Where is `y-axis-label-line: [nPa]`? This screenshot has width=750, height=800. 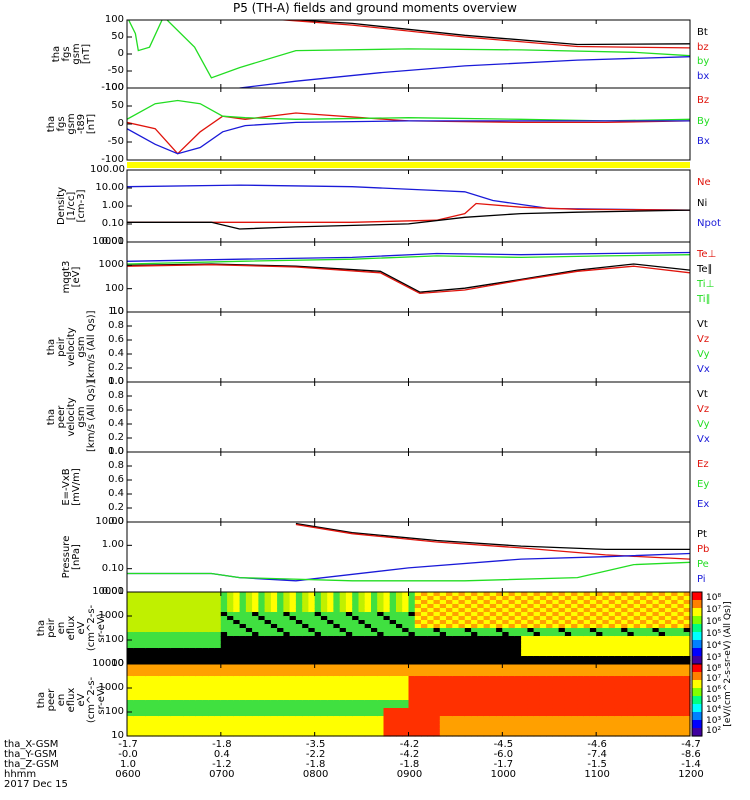 y-axis-label-line: [nPa] is located at coordinates (76, 557).